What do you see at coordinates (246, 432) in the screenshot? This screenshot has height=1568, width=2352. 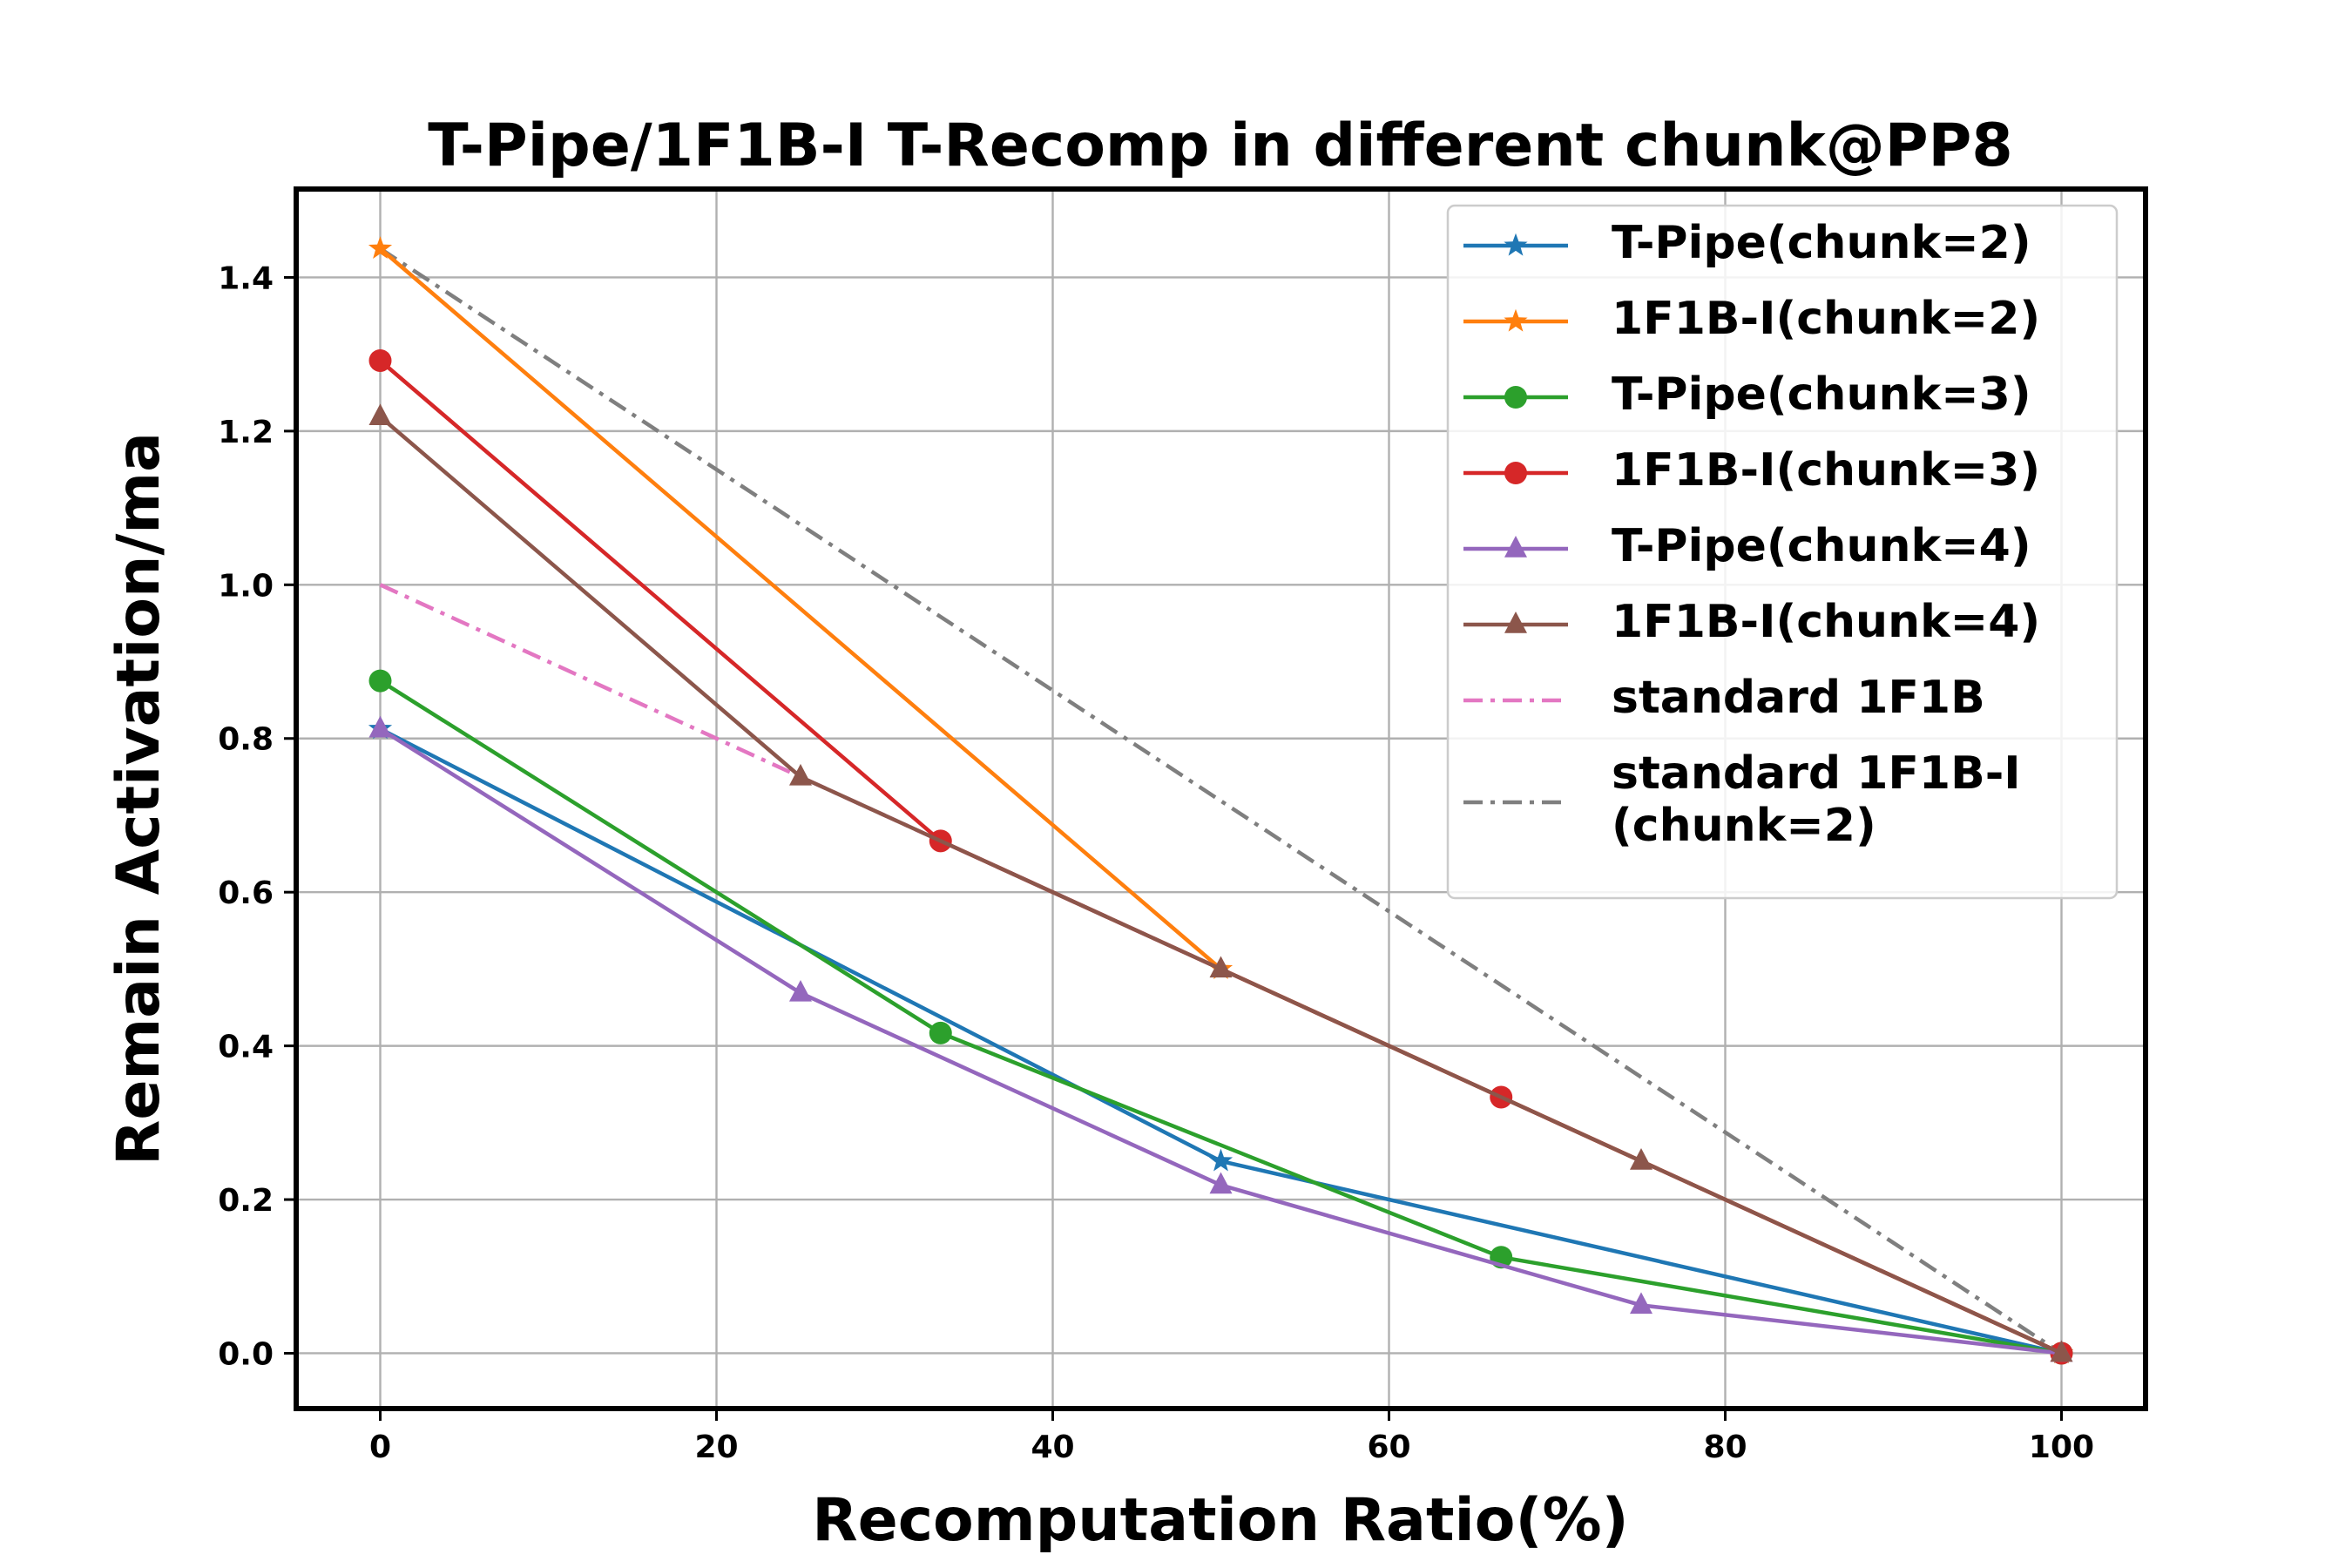 I see `y-tick-label: 1.2` at bounding box center [246, 432].